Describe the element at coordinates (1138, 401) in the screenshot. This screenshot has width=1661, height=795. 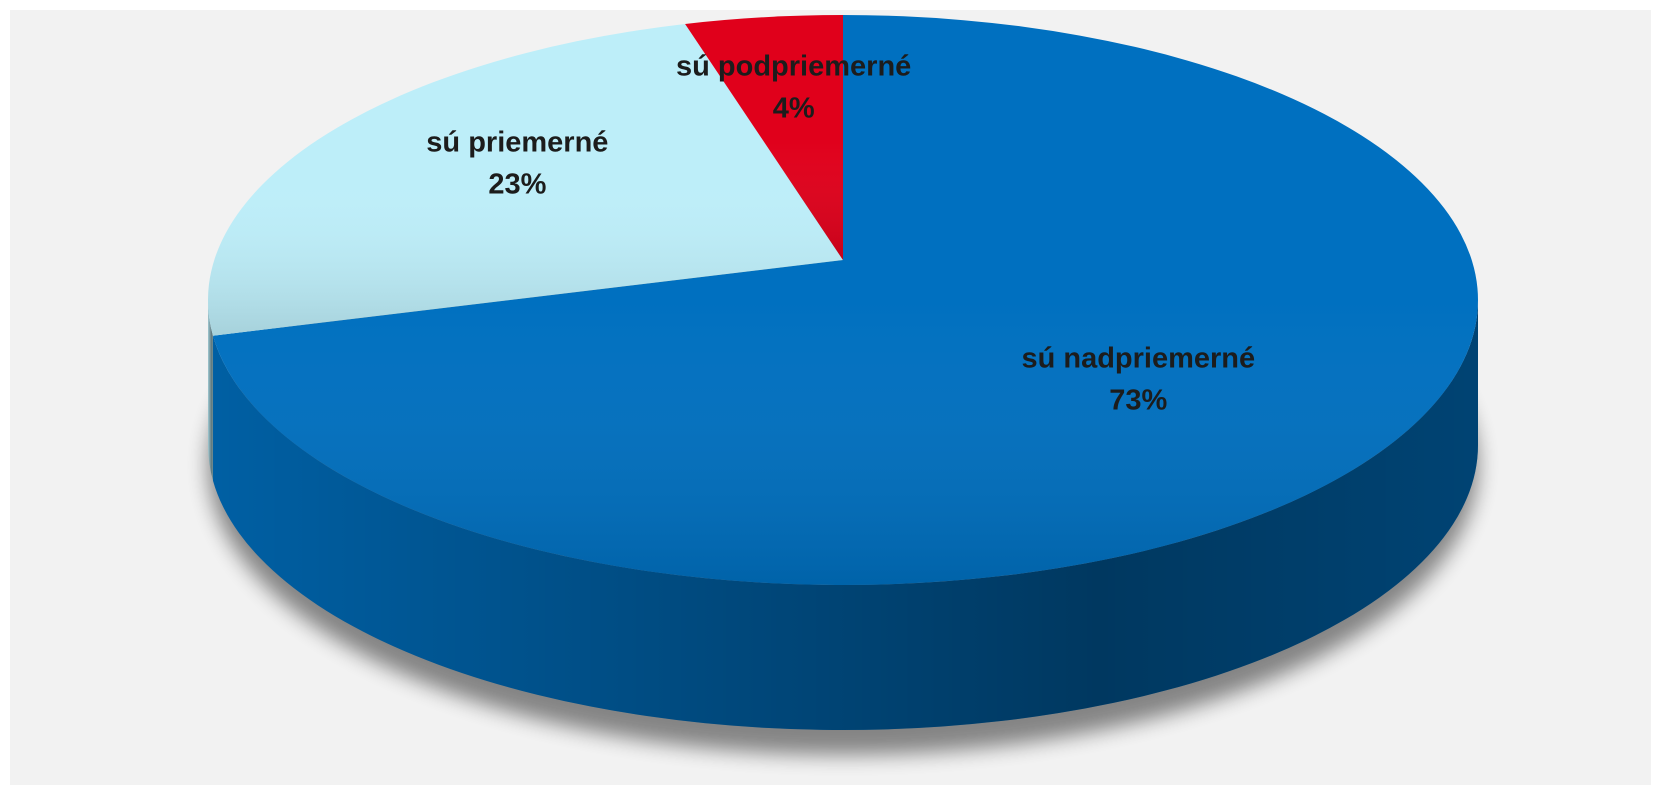
I see `value-label: 73%` at that location.